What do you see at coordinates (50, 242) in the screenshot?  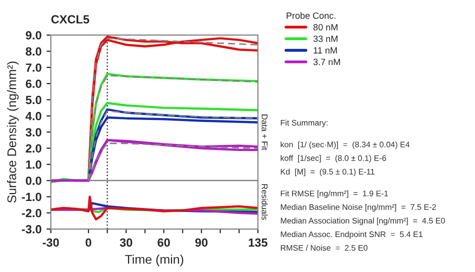 I see `x-tick-label: -30` at bounding box center [50, 242].